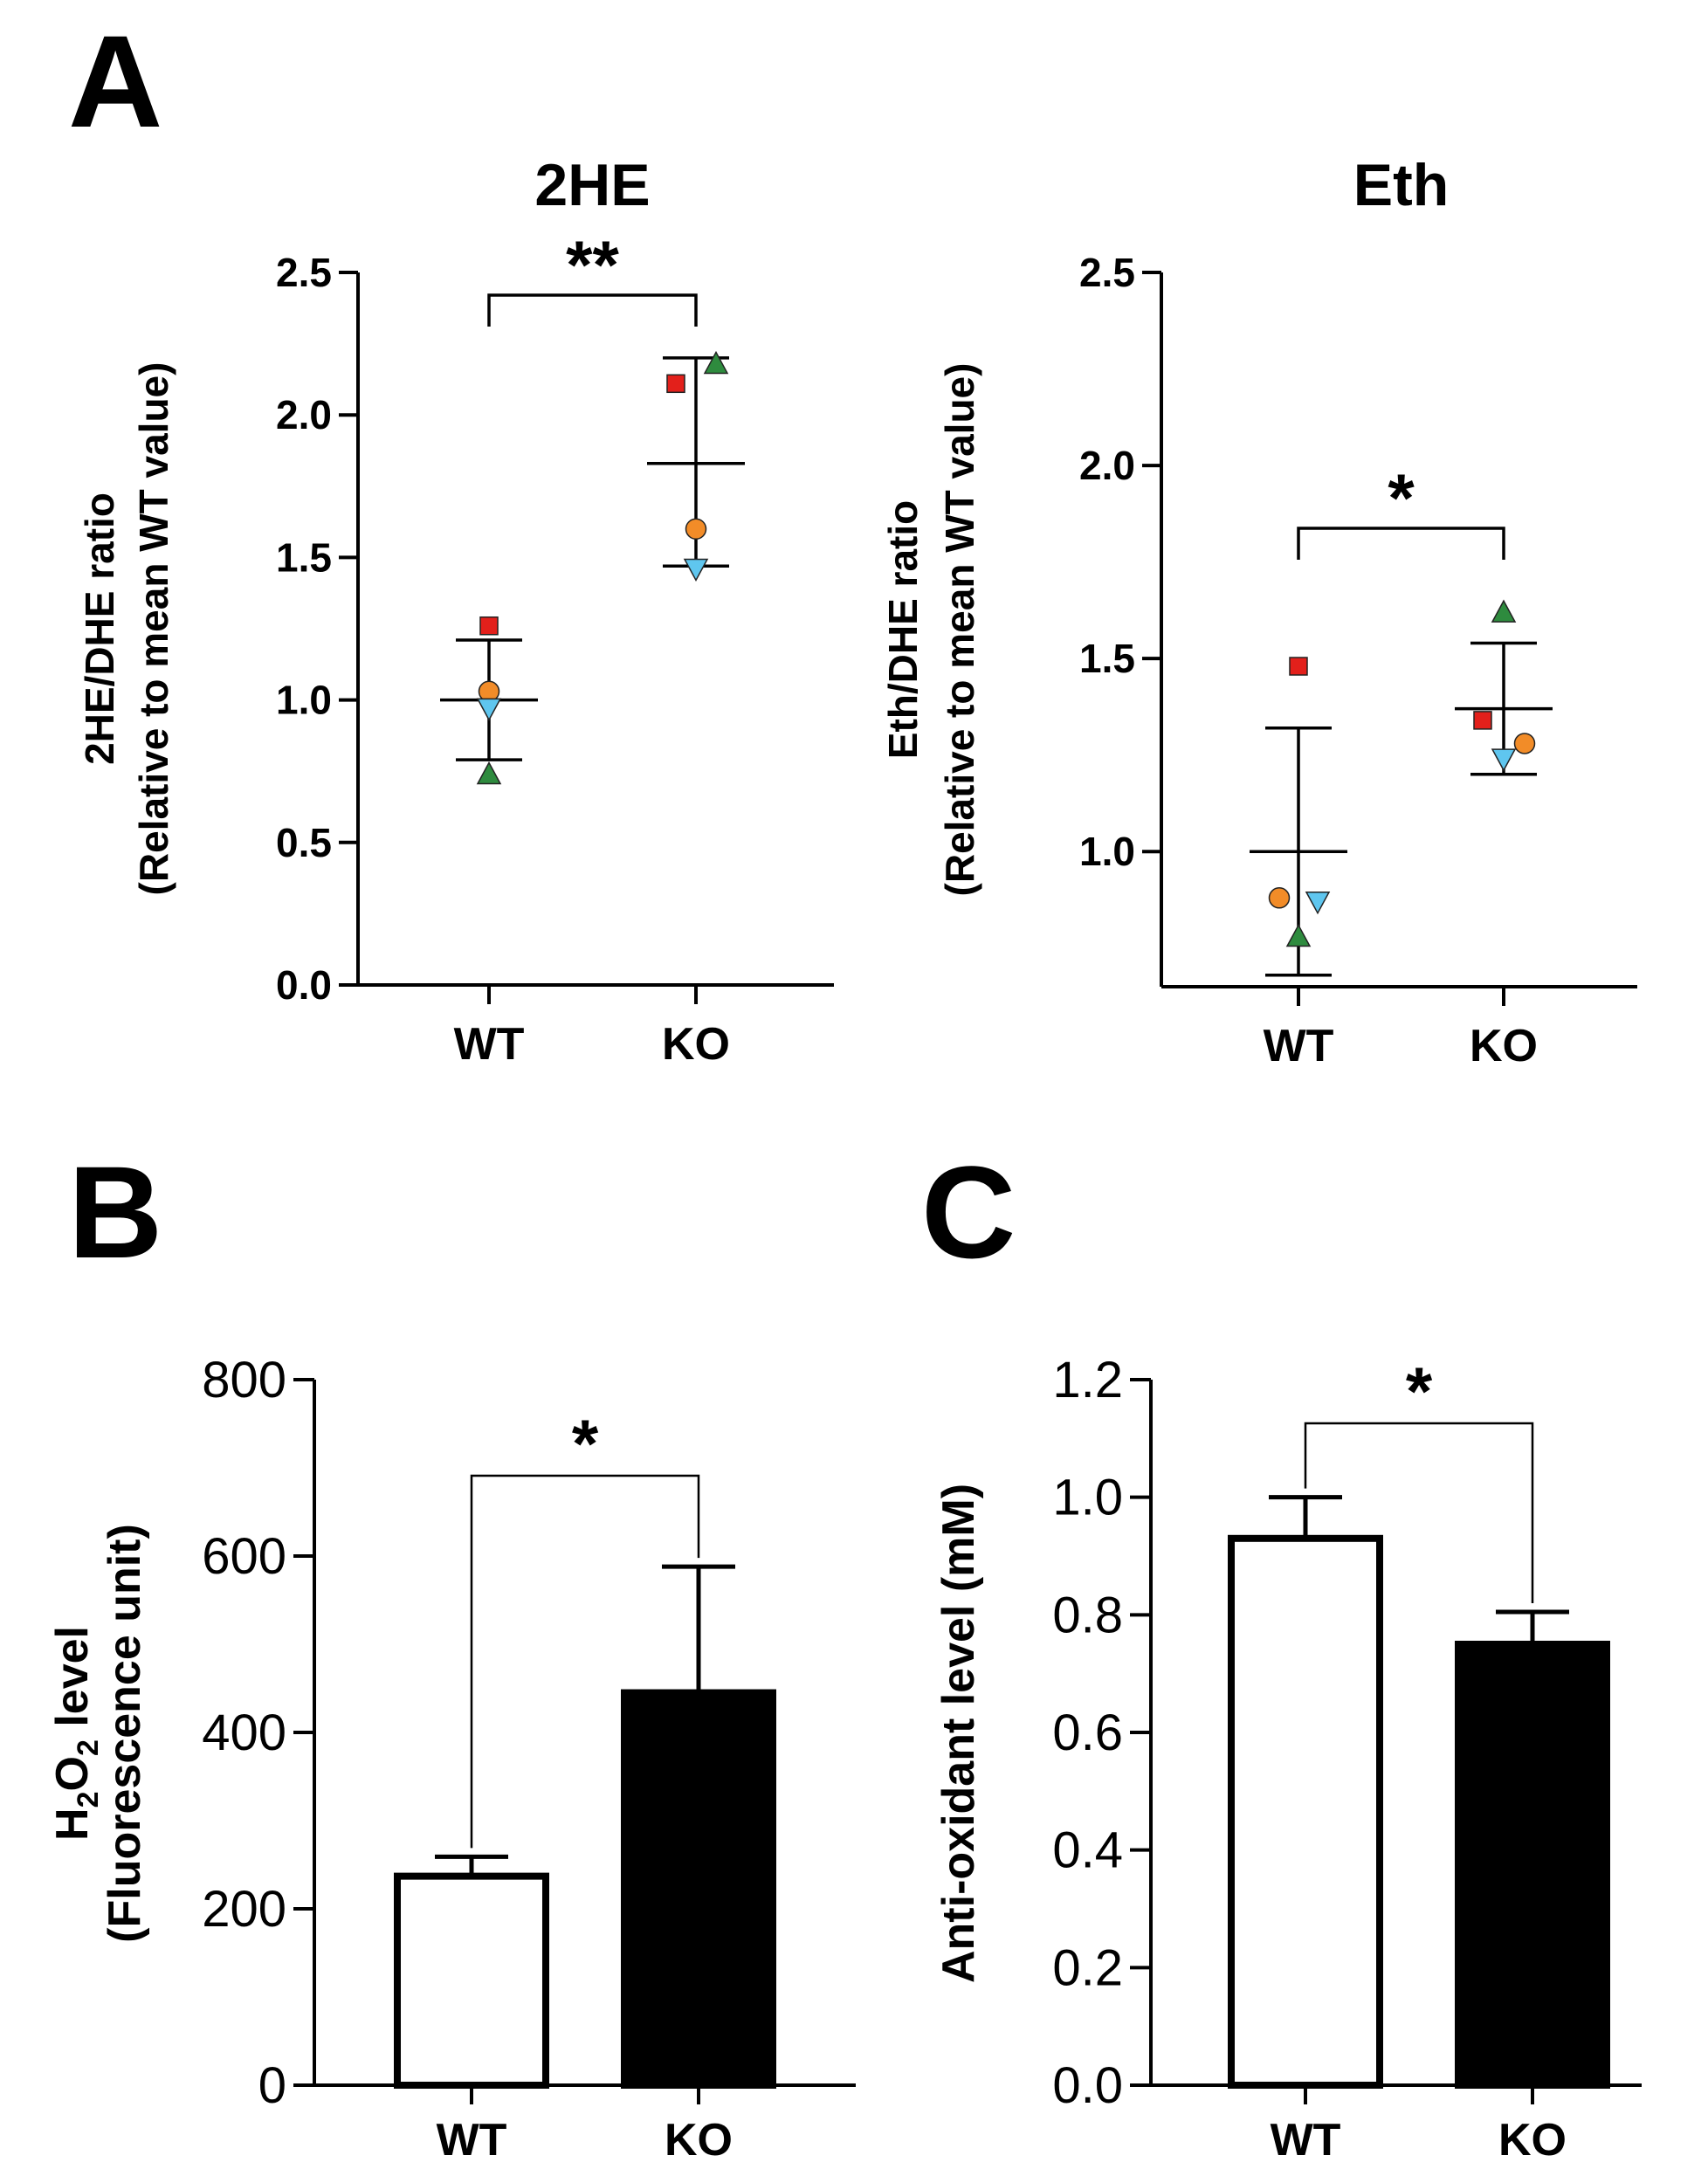  Describe the element at coordinates (72, 1824) in the screenshot. I see `y-label-text: H` at that location.